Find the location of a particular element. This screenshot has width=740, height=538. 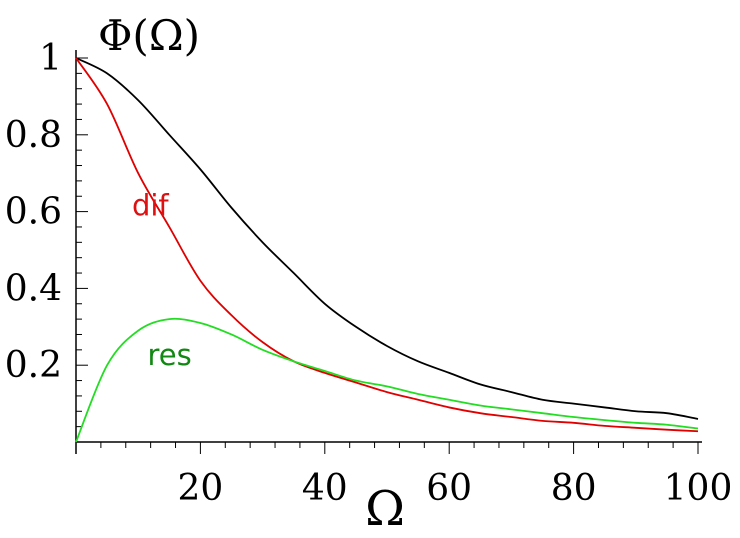

y-tick-label: 0.2 is located at coordinates (33, 365).